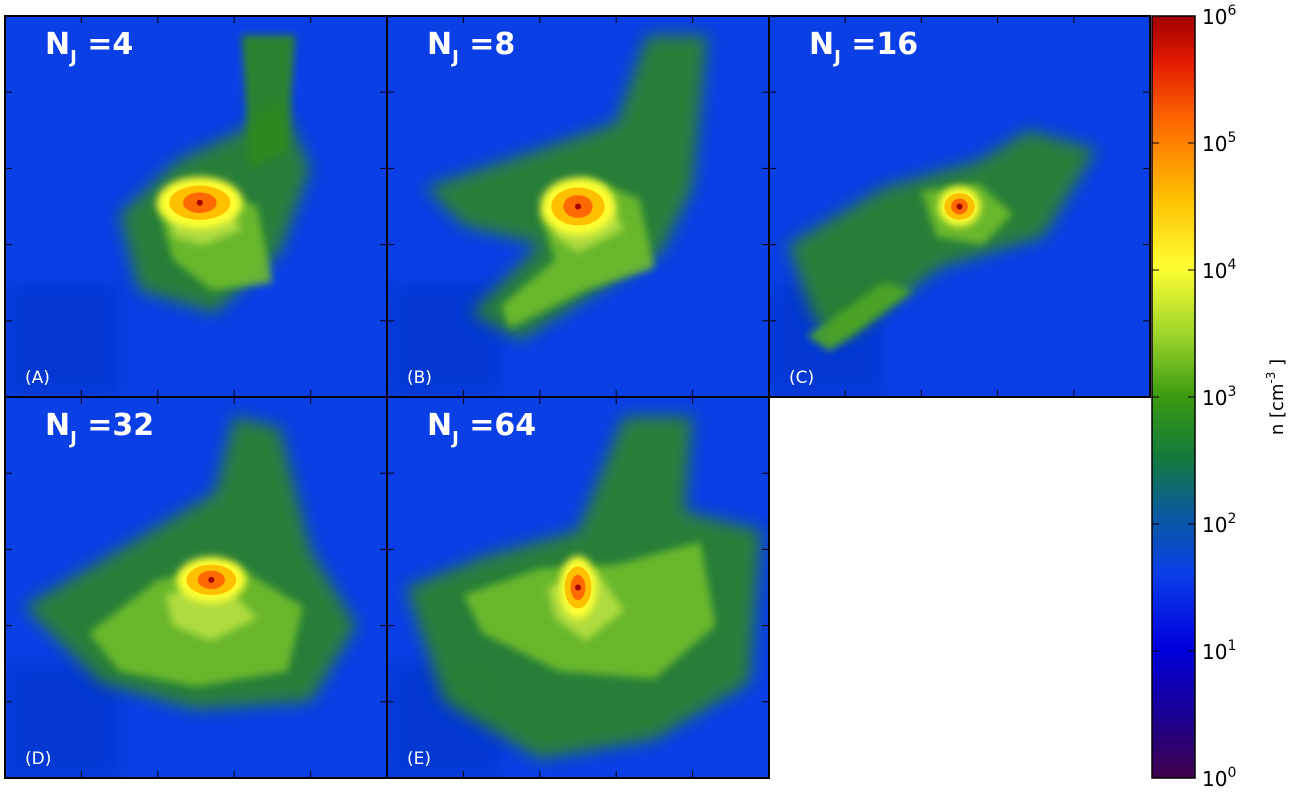 This screenshot has width=1297, height=794. Describe the element at coordinates (1219, 651) in the screenshot. I see `colorbar-tick-label: 10¹` at that location.